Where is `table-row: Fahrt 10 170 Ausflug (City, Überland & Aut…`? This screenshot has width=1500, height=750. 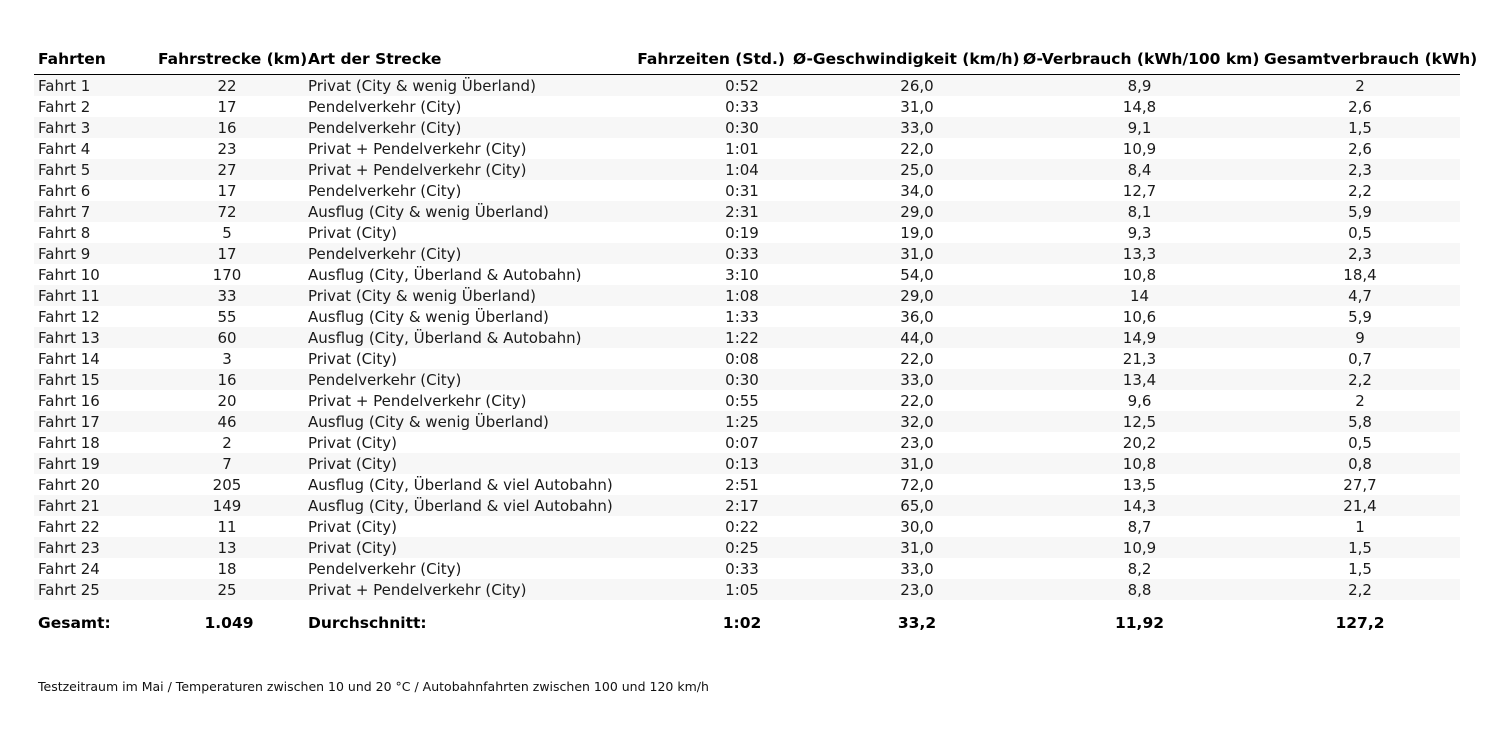
table-row: Fahrt 10 170 Ausflug (City, Überland & Aut… is located at coordinates (747, 274).